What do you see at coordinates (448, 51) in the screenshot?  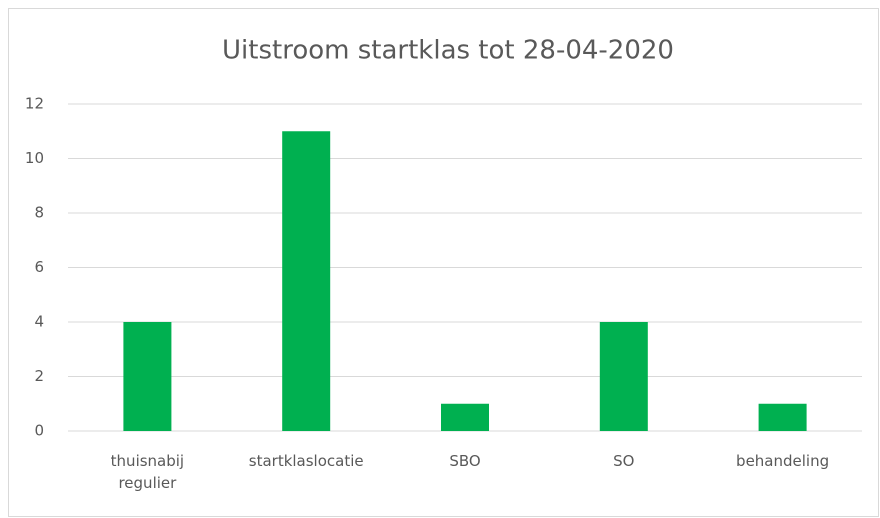 I see `chart-title: Uitstroom startklas tot 28-04-2020` at bounding box center [448, 51].